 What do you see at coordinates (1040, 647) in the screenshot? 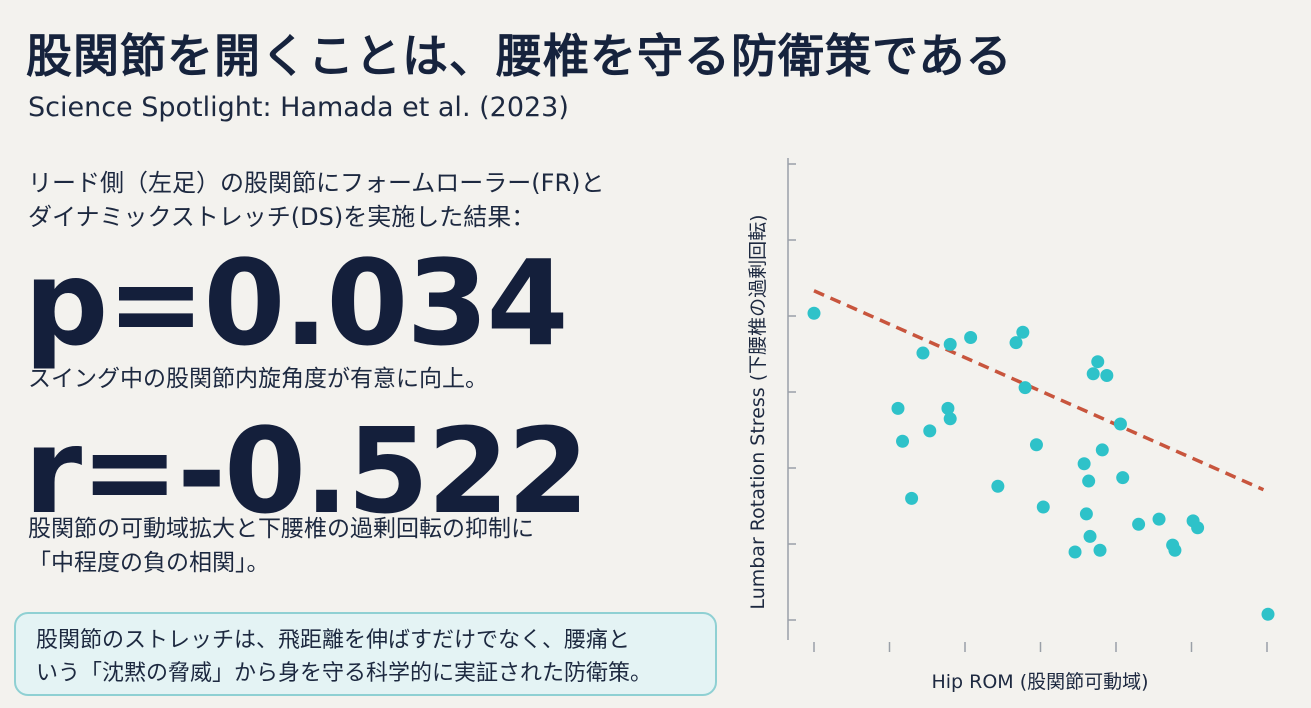
I see `x-ticks` at bounding box center [1040, 647].